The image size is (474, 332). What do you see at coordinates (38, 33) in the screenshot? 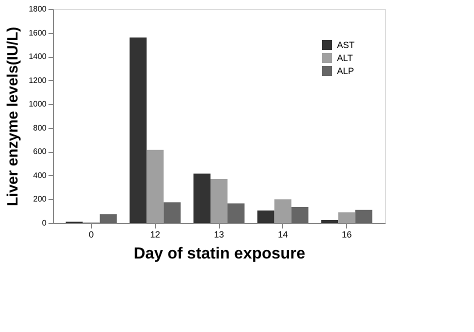
I see `y-tick-label: 1600` at bounding box center [38, 33].